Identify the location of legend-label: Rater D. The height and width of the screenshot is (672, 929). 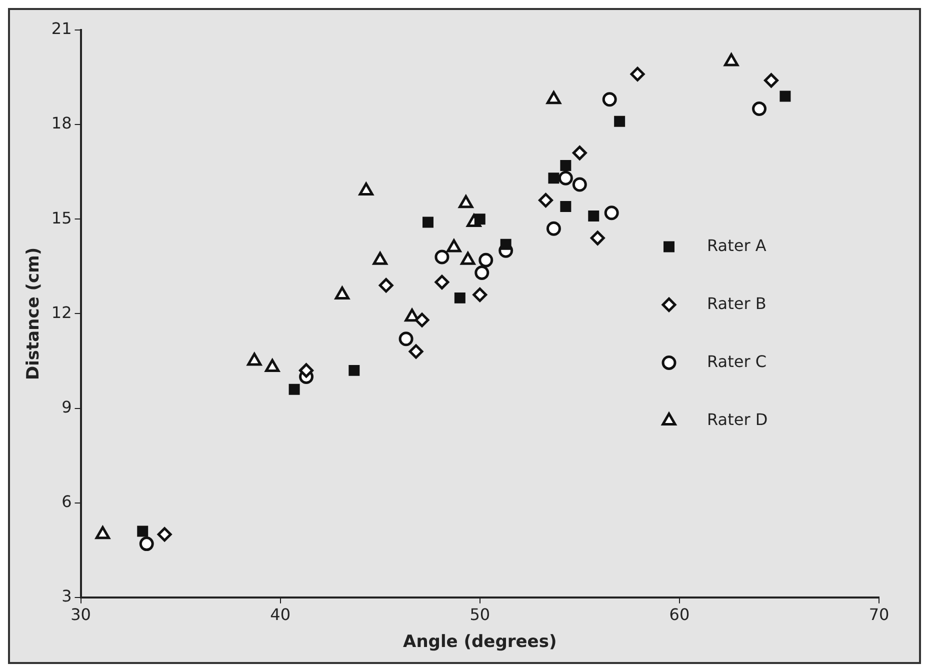
(737, 419).